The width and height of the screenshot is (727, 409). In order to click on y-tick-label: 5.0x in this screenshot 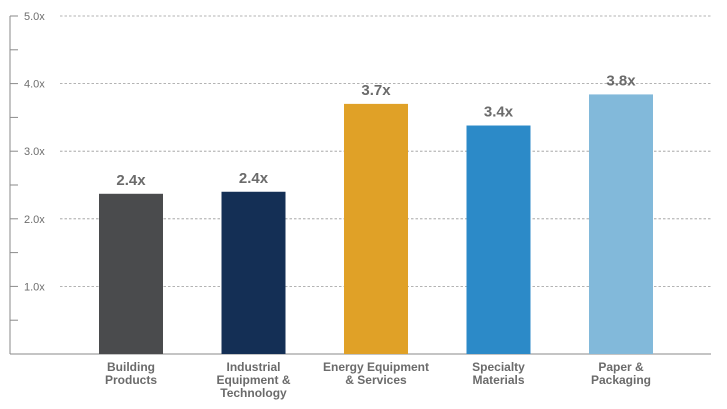, I will do `click(34, 17)`.